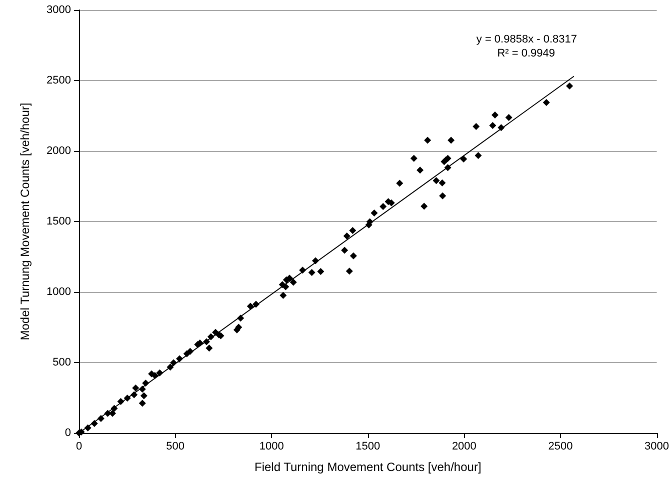  I want to click on x-tick-label: 3000, so click(657, 446).